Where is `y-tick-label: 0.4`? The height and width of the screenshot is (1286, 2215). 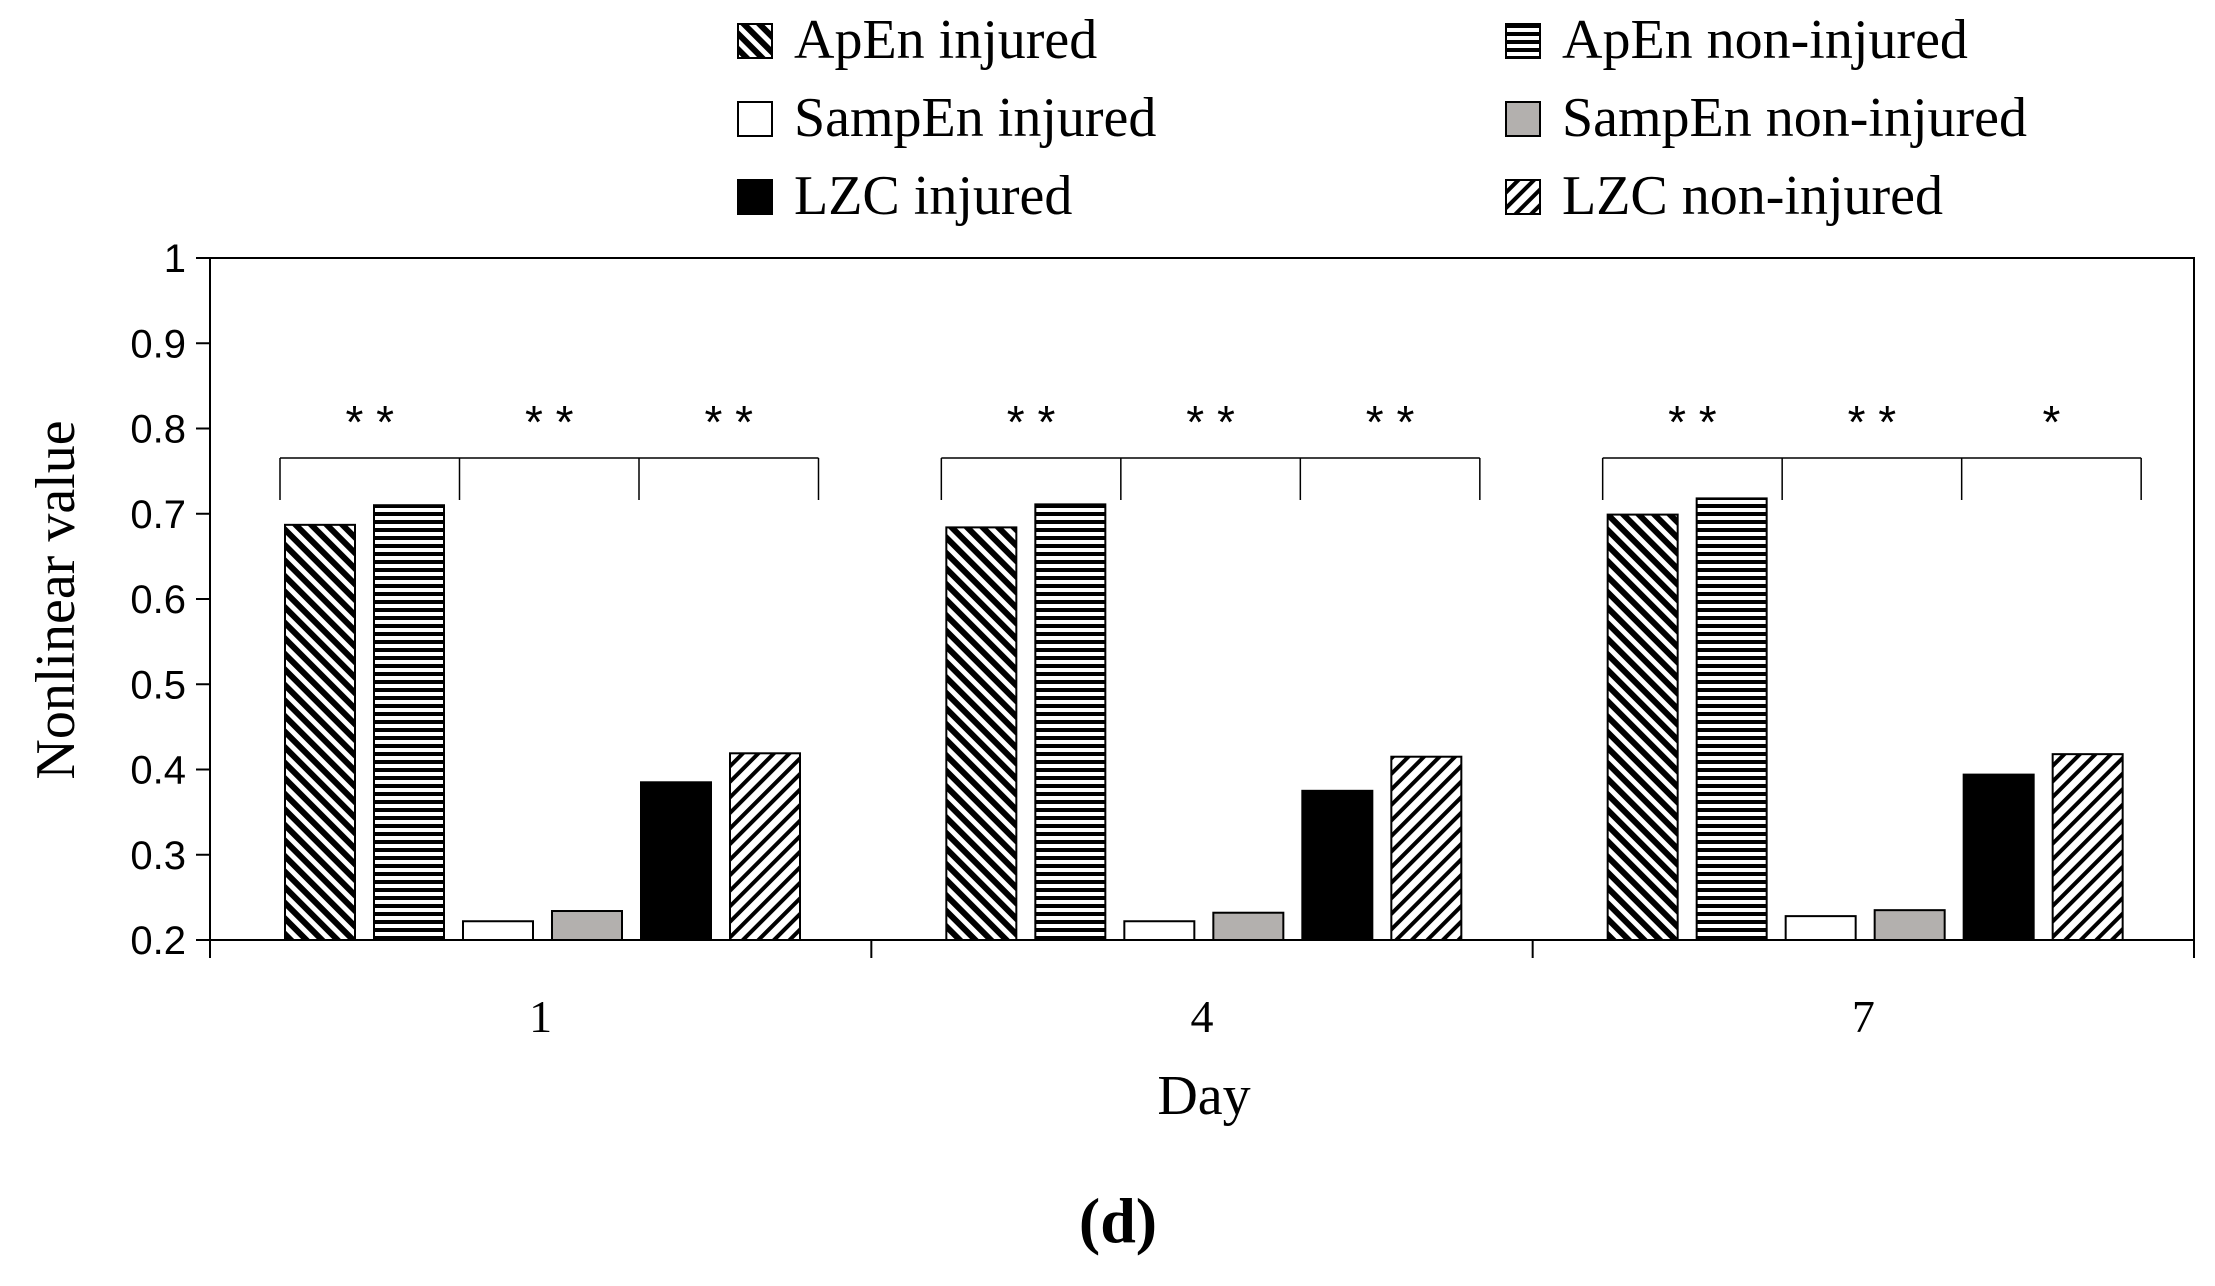 y-tick-label: 0.4 is located at coordinates (158, 771).